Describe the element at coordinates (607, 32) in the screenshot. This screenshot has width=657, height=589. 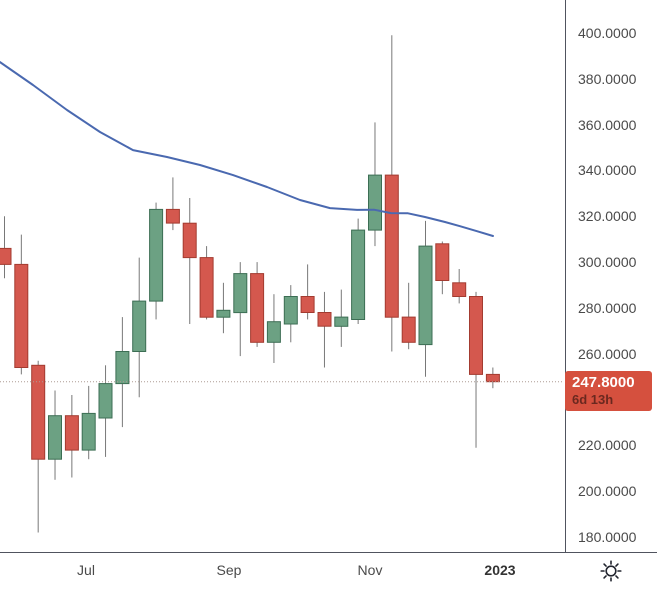
I see `price-tick-label: 400.0000` at that location.